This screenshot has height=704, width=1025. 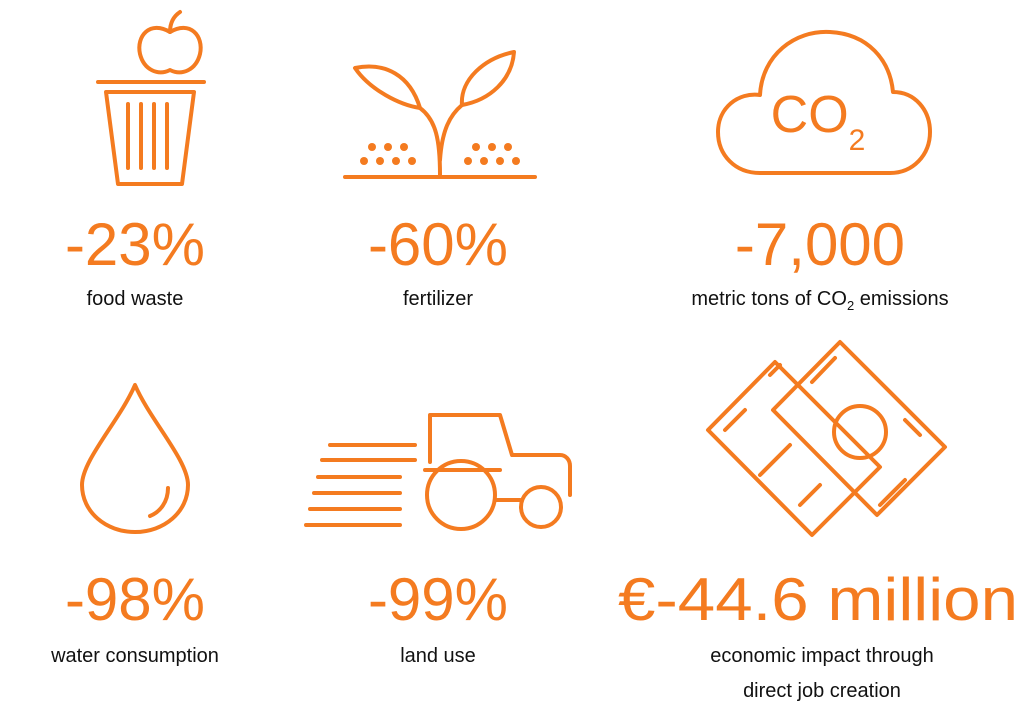 I want to click on cloud-icon, so click(x=824, y=102).